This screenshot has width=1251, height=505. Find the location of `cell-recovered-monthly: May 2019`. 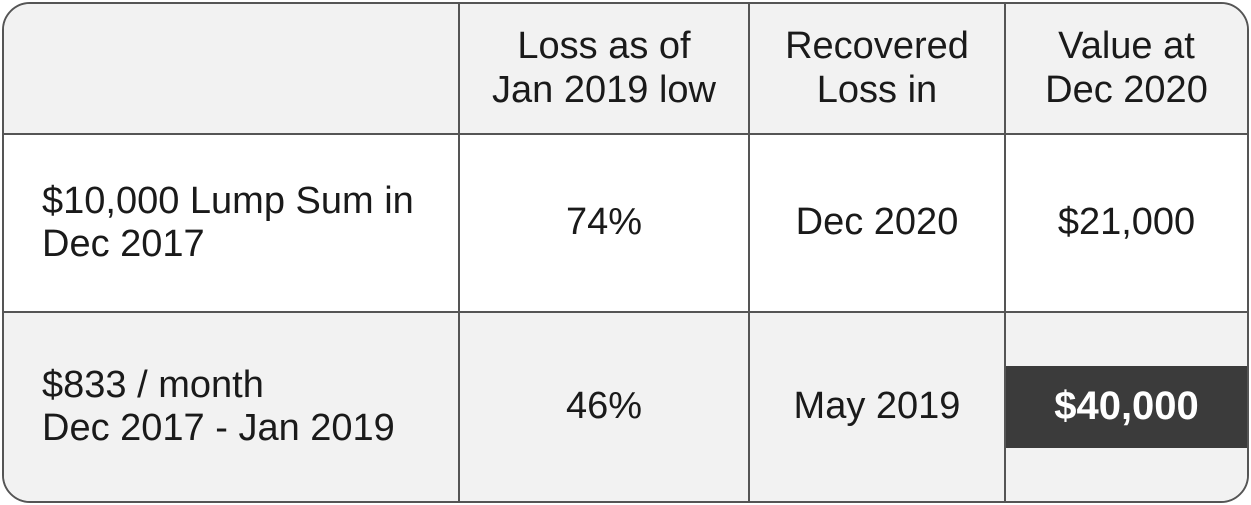

cell-recovered-monthly: May 2019 is located at coordinates (878, 407).